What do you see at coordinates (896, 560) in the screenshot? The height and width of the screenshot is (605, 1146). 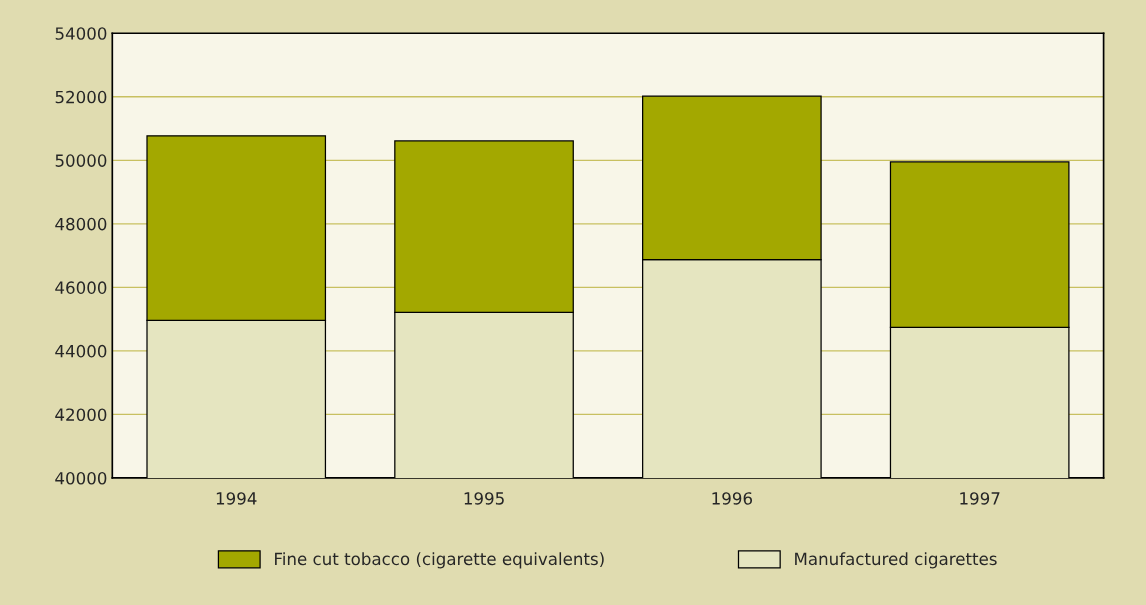 I see `legend-label: Manufactured cigarettes` at bounding box center [896, 560].